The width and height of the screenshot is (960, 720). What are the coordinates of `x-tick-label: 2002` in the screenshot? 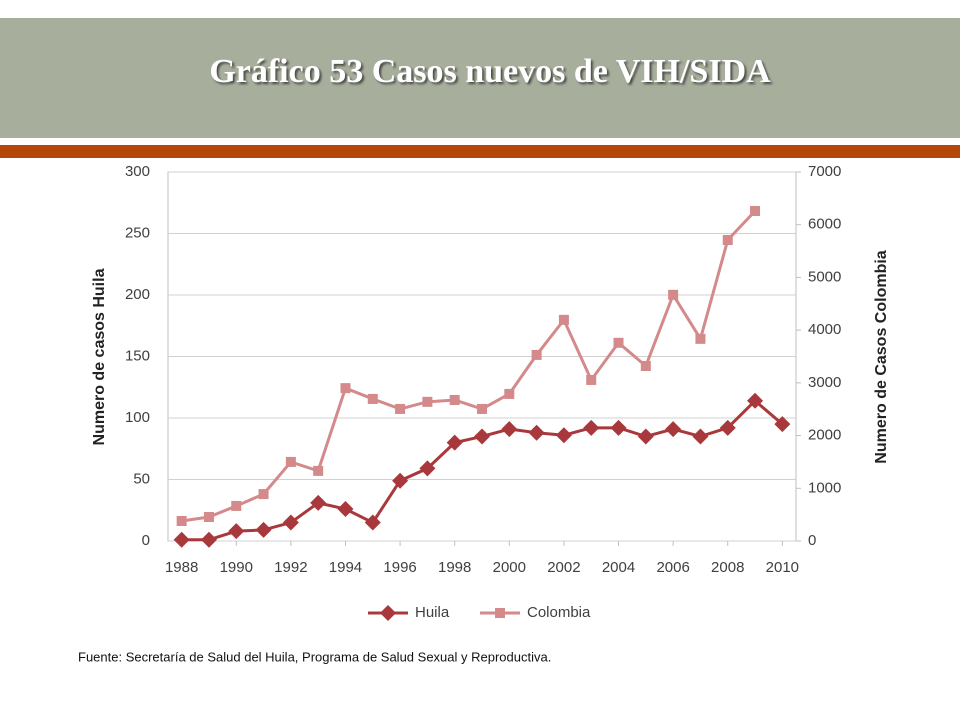 It's located at (563, 567).